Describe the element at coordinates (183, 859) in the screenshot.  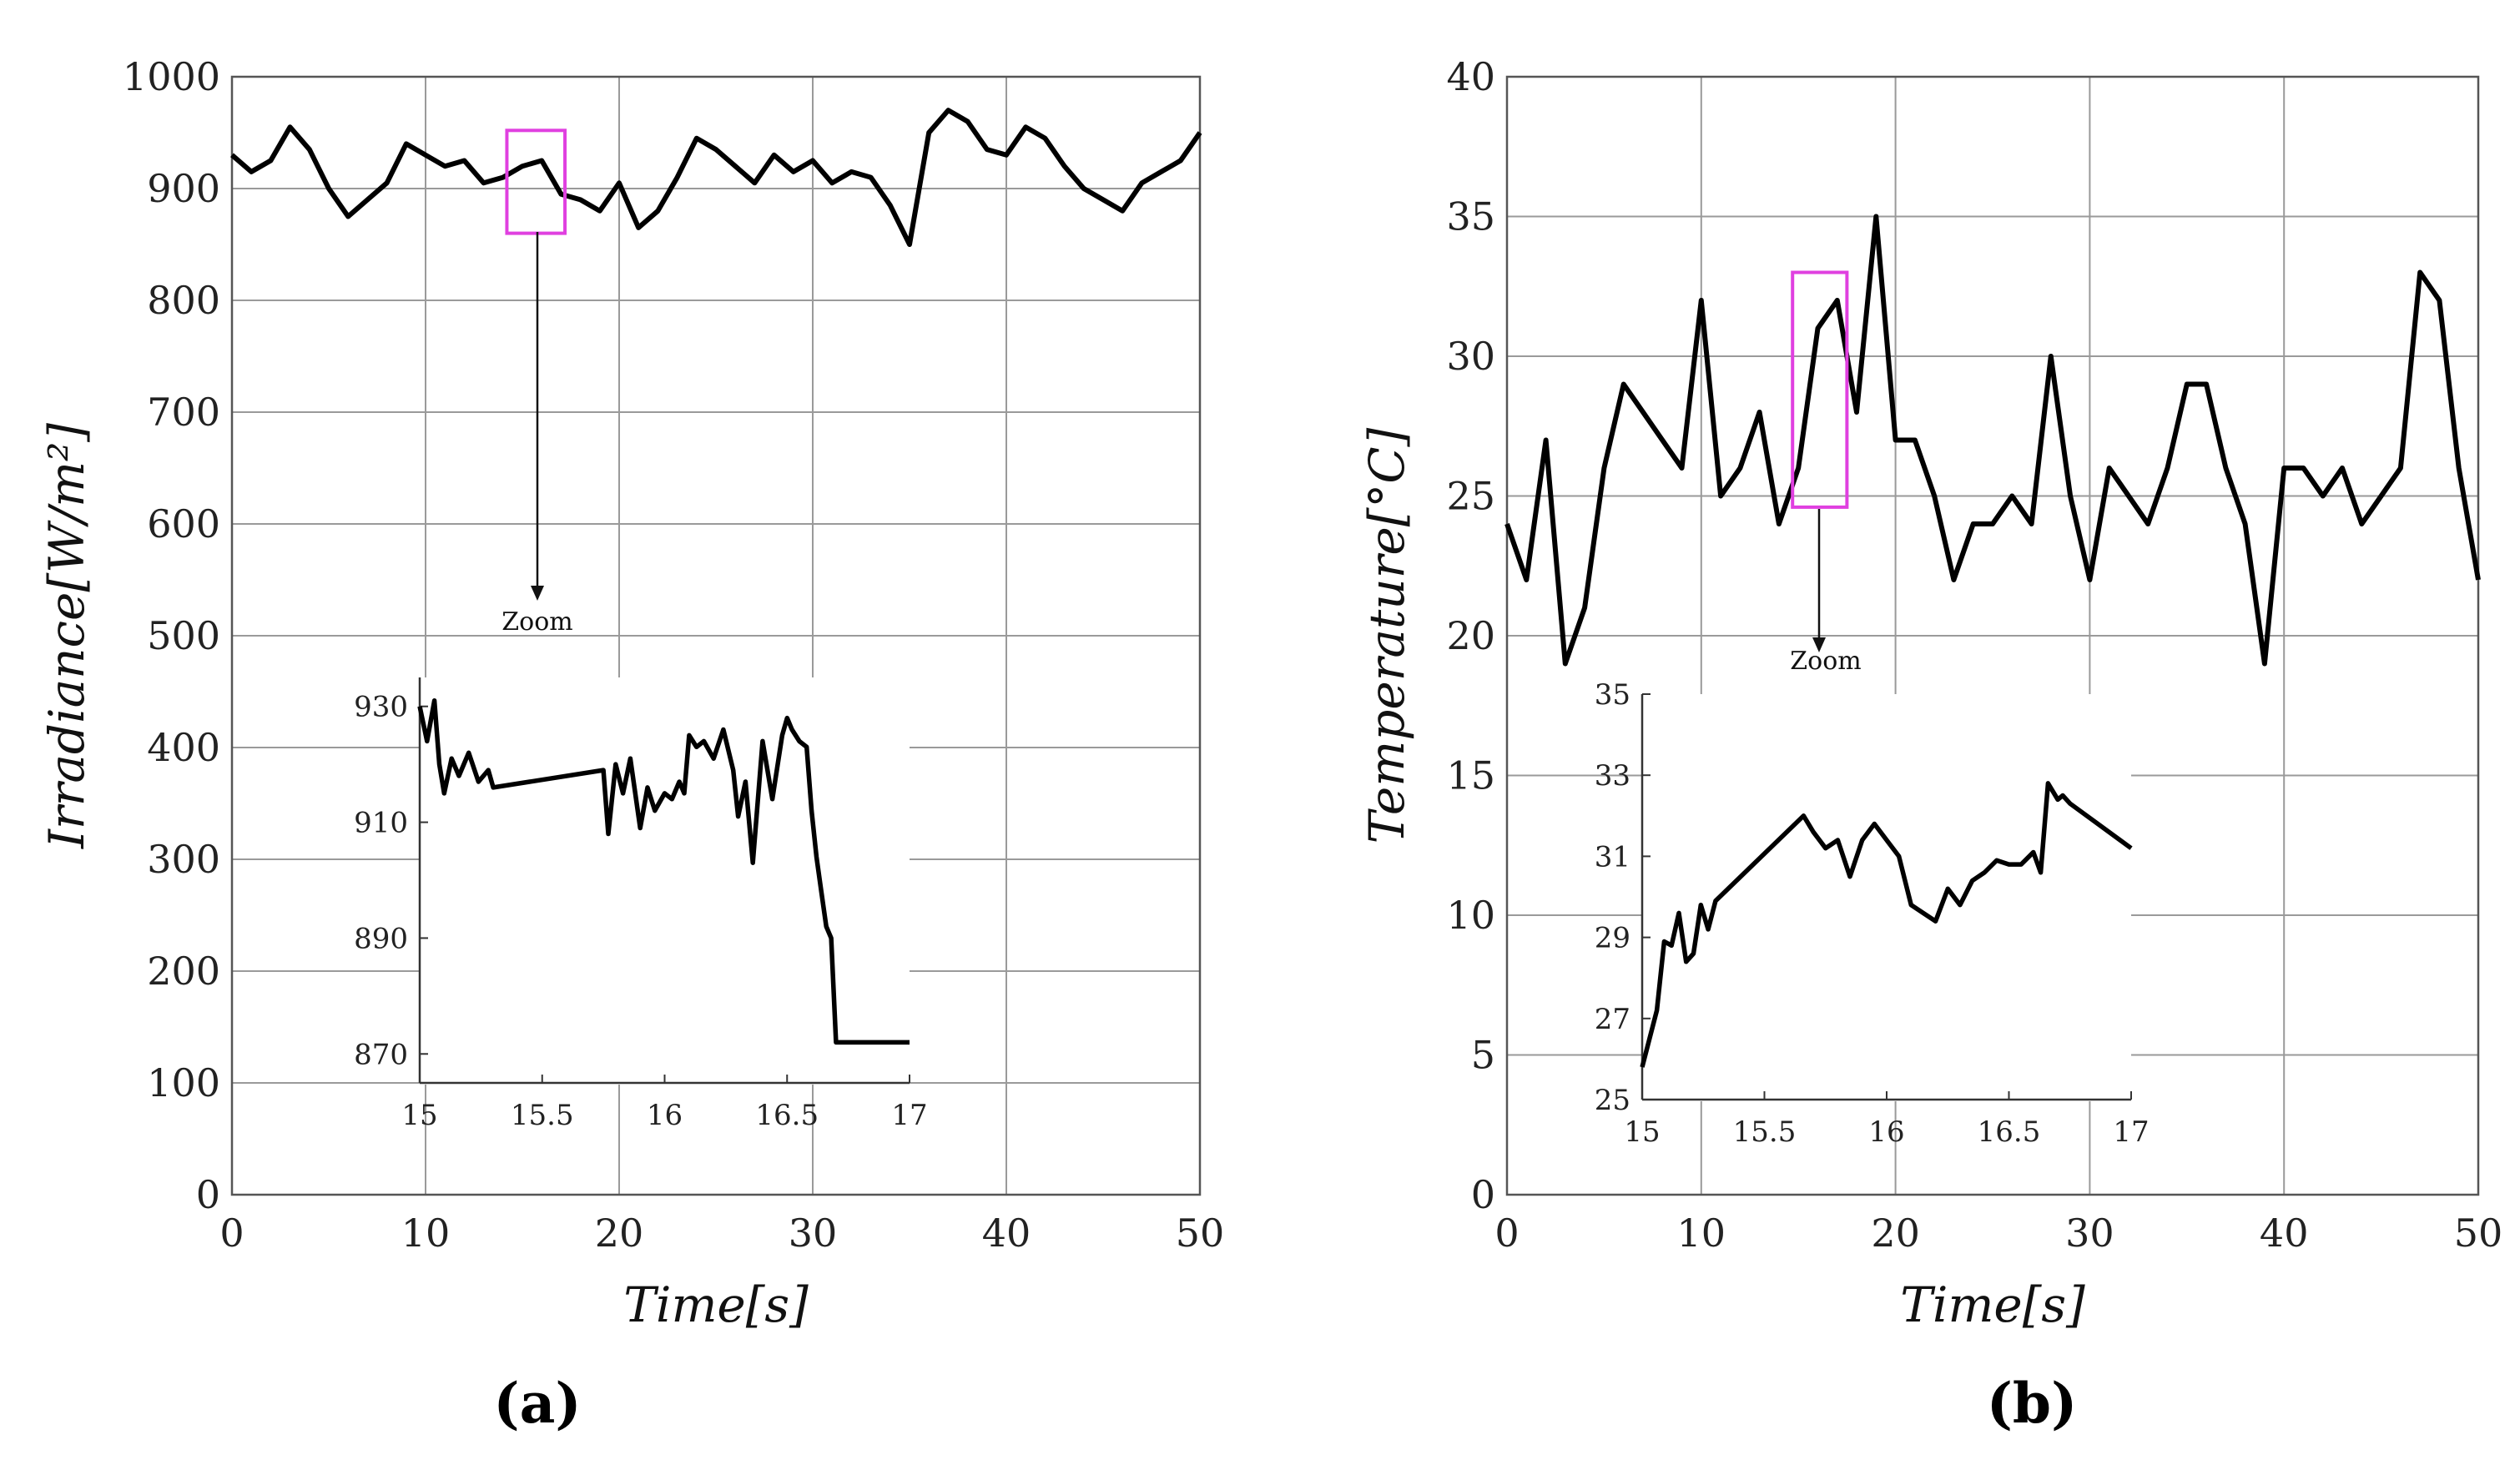
I see `y-tick-label: 300` at that location.